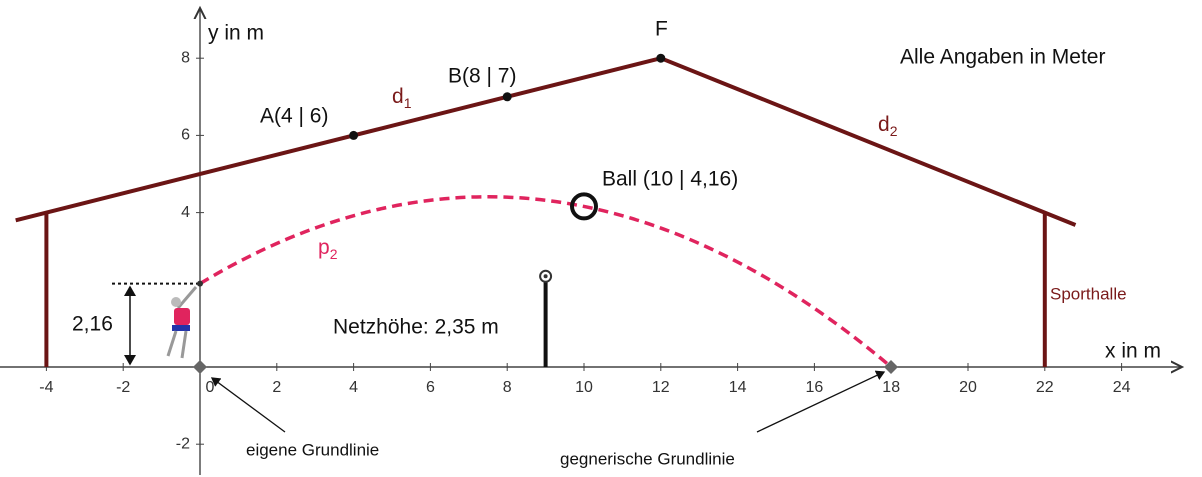 The height and width of the screenshot is (477, 1202). What do you see at coordinates (1088, 293) in the screenshot?
I see `hall-label: Sporthalle` at bounding box center [1088, 293].